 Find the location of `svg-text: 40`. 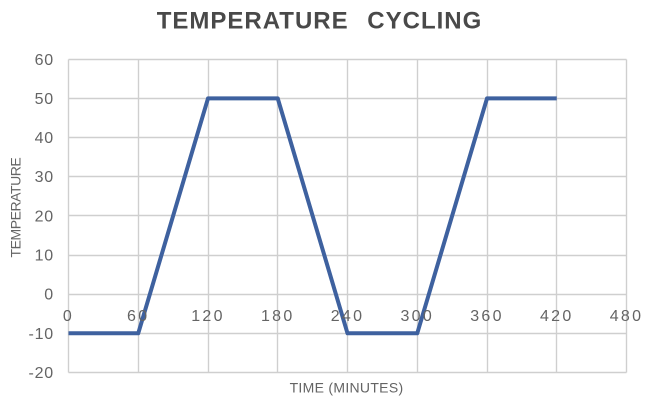

svg-text: 40 is located at coordinates (44, 138).